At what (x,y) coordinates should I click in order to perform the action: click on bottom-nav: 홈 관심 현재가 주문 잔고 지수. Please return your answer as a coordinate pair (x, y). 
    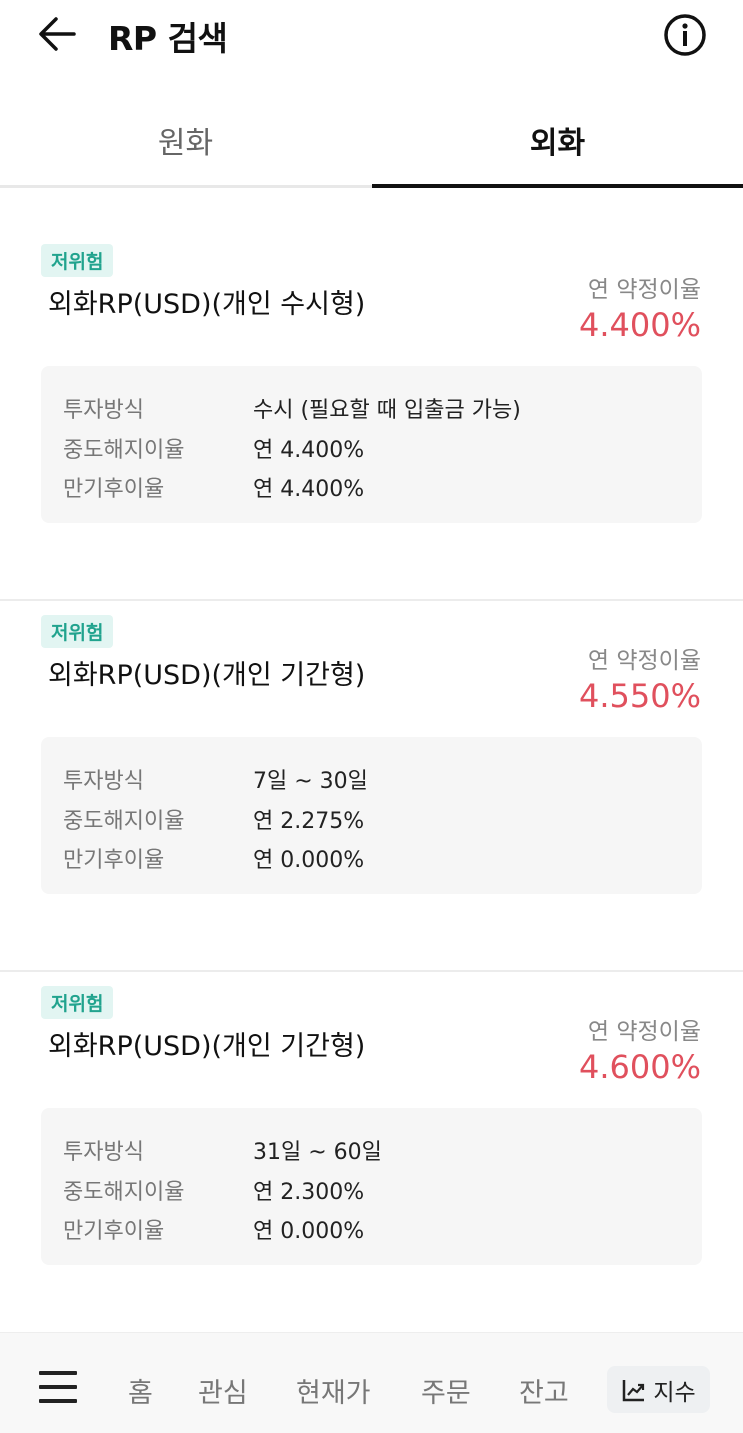
    Looking at the image, I should click on (371, 1382).